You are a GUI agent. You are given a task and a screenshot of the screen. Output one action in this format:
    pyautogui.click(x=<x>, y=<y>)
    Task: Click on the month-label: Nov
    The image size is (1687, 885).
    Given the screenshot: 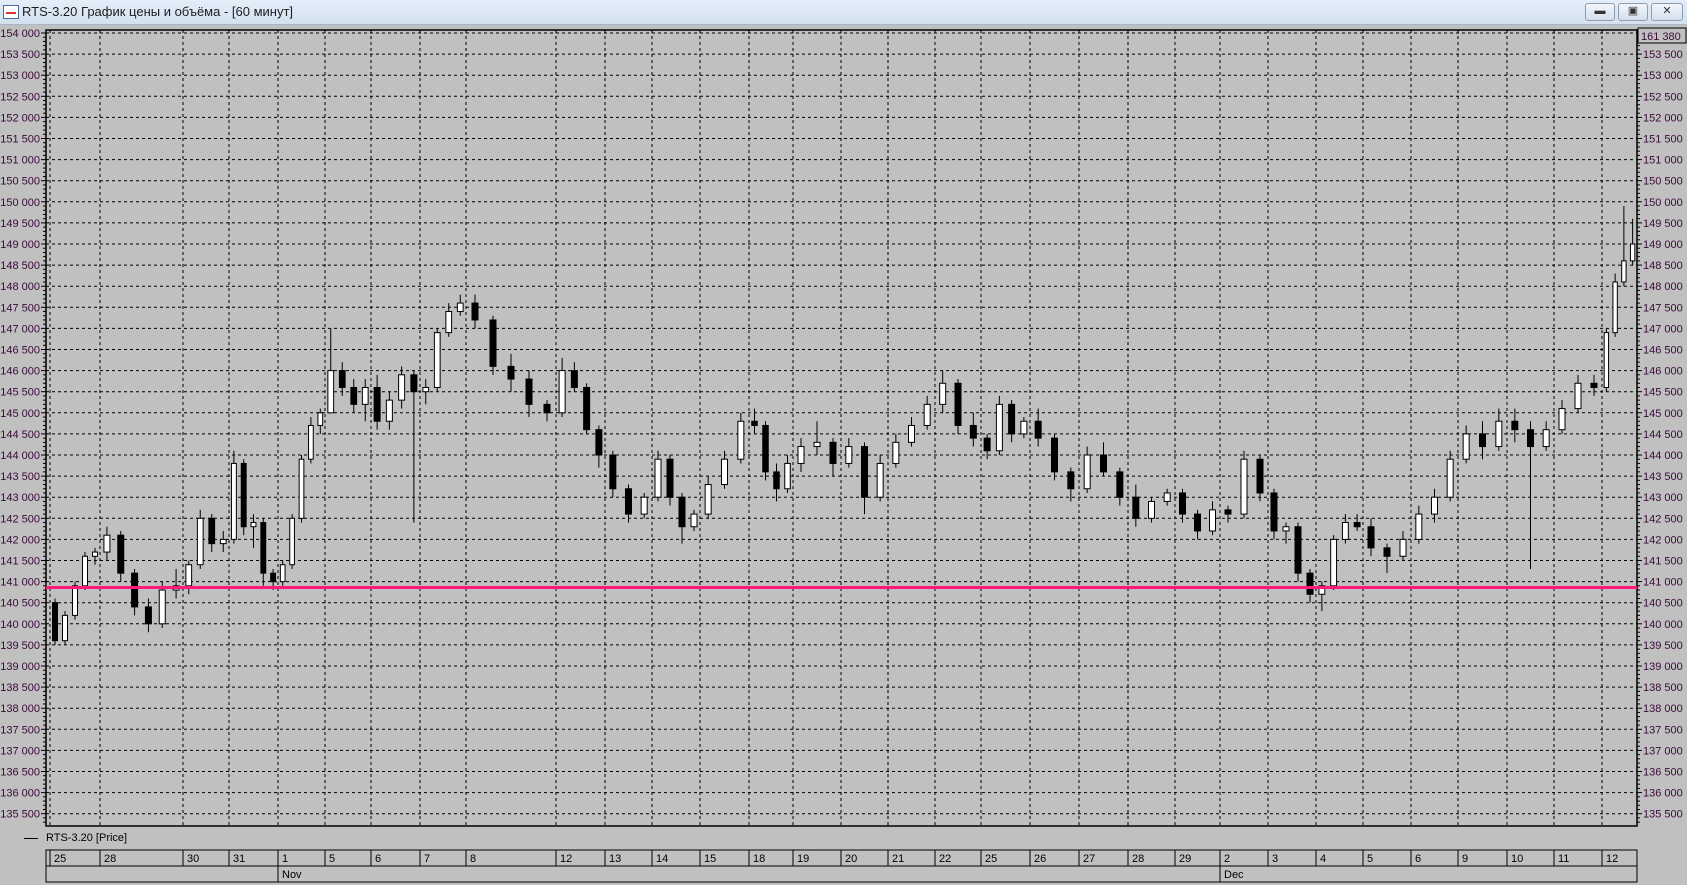 What is the action you would take?
    pyautogui.click(x=292, y=875)
    